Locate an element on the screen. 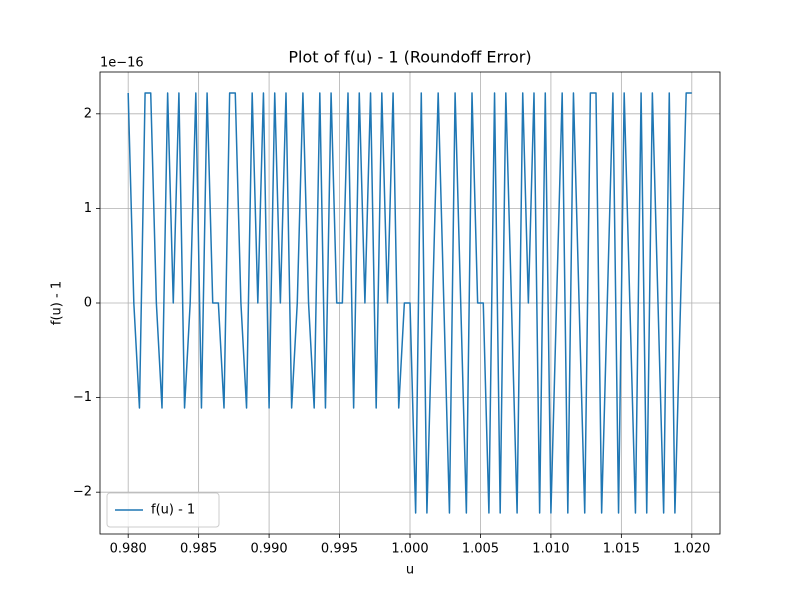 This screenshot has width=800, height=604. y-tick-label: −2 is located at coordinates (82, 492).